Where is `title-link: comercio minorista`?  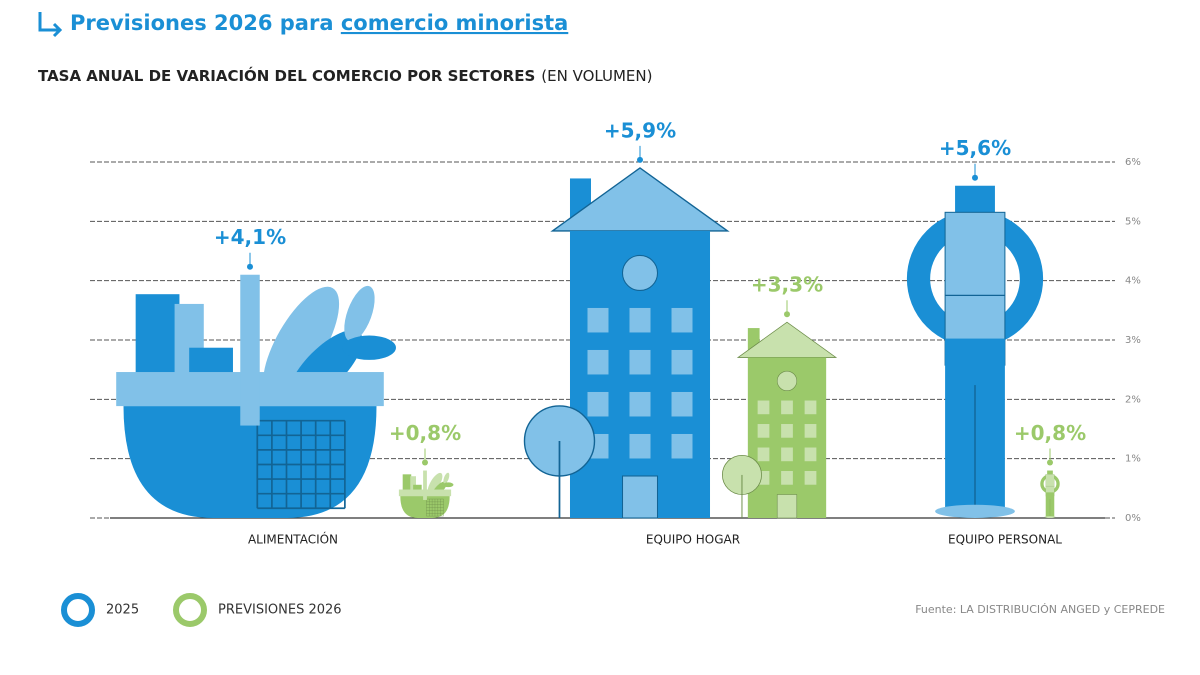
title-link: comercio minorista is located at coordinates (454, 23).